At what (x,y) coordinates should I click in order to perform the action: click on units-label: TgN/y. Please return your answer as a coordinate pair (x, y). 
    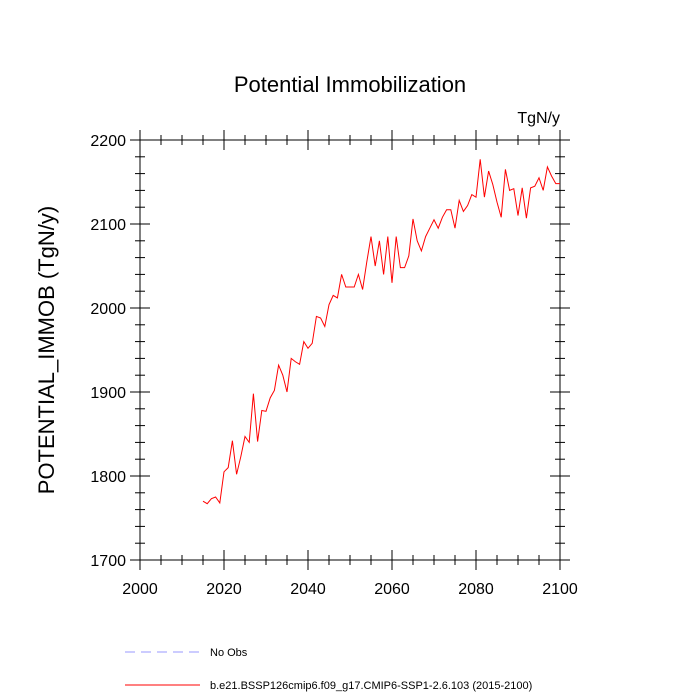
    Looking at the image, I should click on (538, 118).